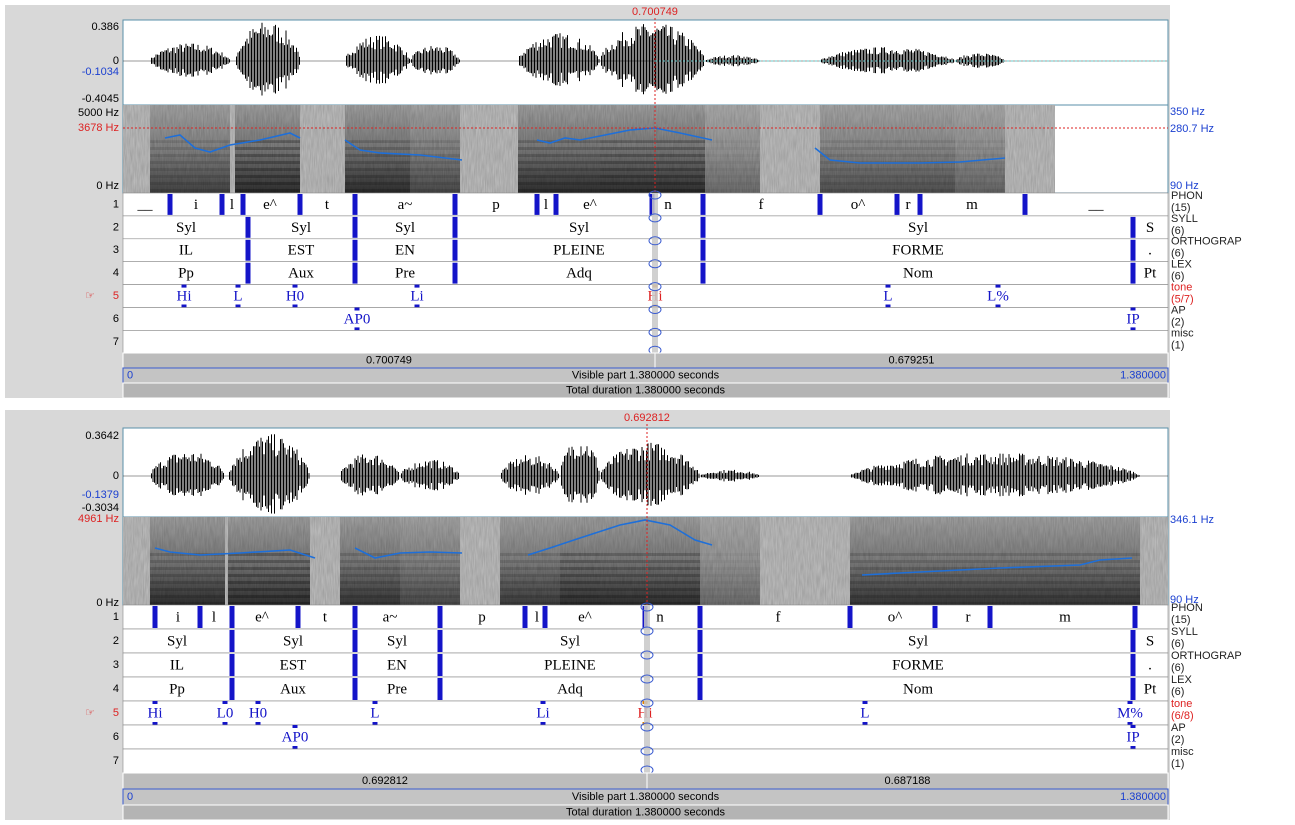 The width and height of the screenshot is (1295, 825). Describe the element at coordinates (98, 128) in the screenshot. I see `frequency-label: 3678 Hz` at that location.